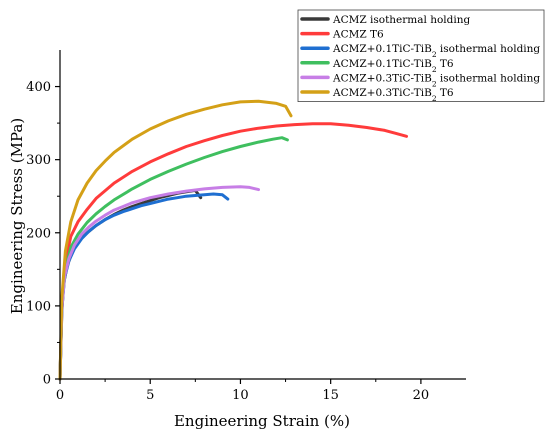  What do you see at coordinates (38, 306) in the screenshot?
I see `y-tick-label: 100` at bounding box center [38, 306].